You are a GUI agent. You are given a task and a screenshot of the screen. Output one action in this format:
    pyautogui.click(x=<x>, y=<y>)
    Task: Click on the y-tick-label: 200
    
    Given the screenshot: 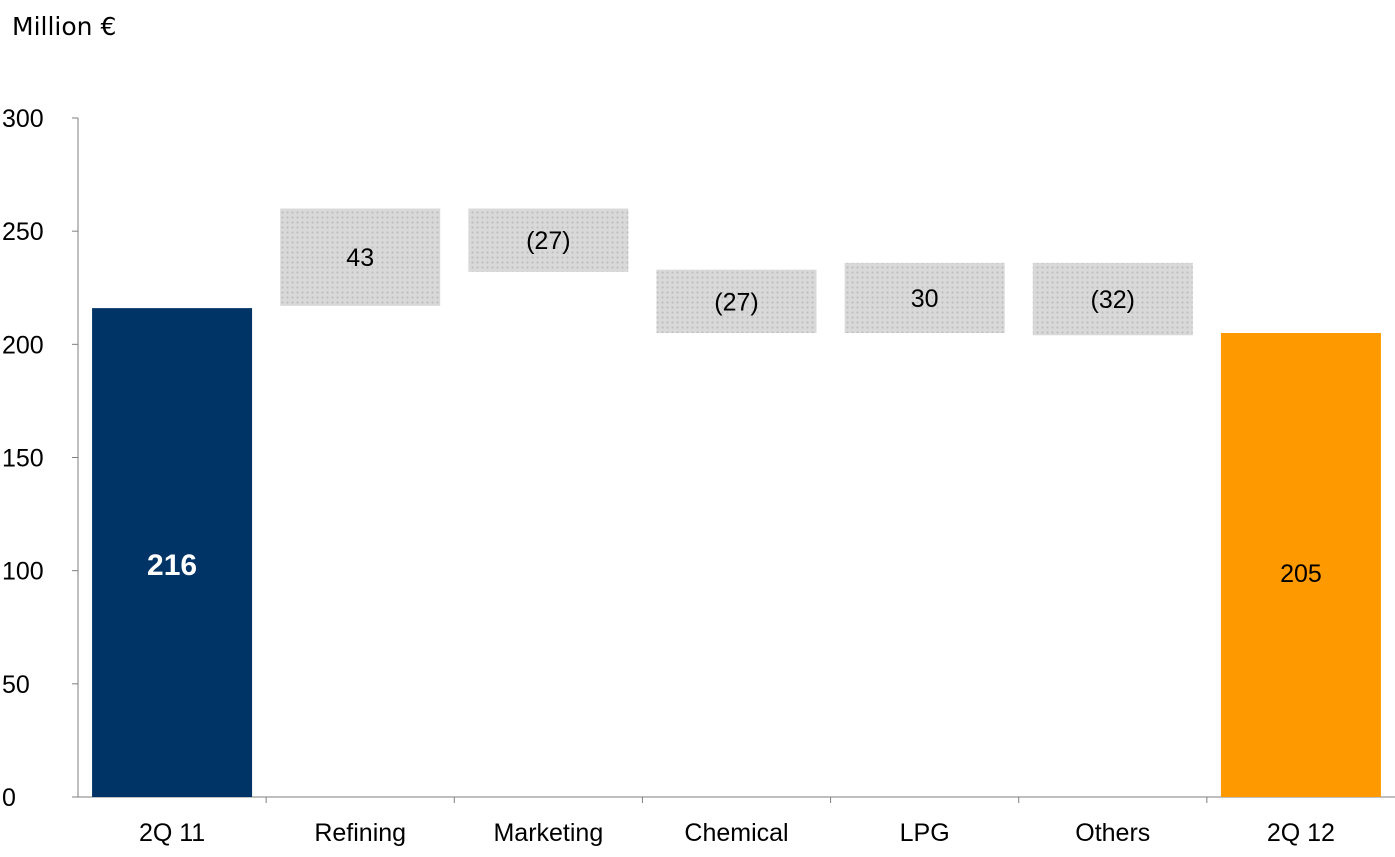 What is the action you would take?
    pyautogui.click(x=23, y=345)
    